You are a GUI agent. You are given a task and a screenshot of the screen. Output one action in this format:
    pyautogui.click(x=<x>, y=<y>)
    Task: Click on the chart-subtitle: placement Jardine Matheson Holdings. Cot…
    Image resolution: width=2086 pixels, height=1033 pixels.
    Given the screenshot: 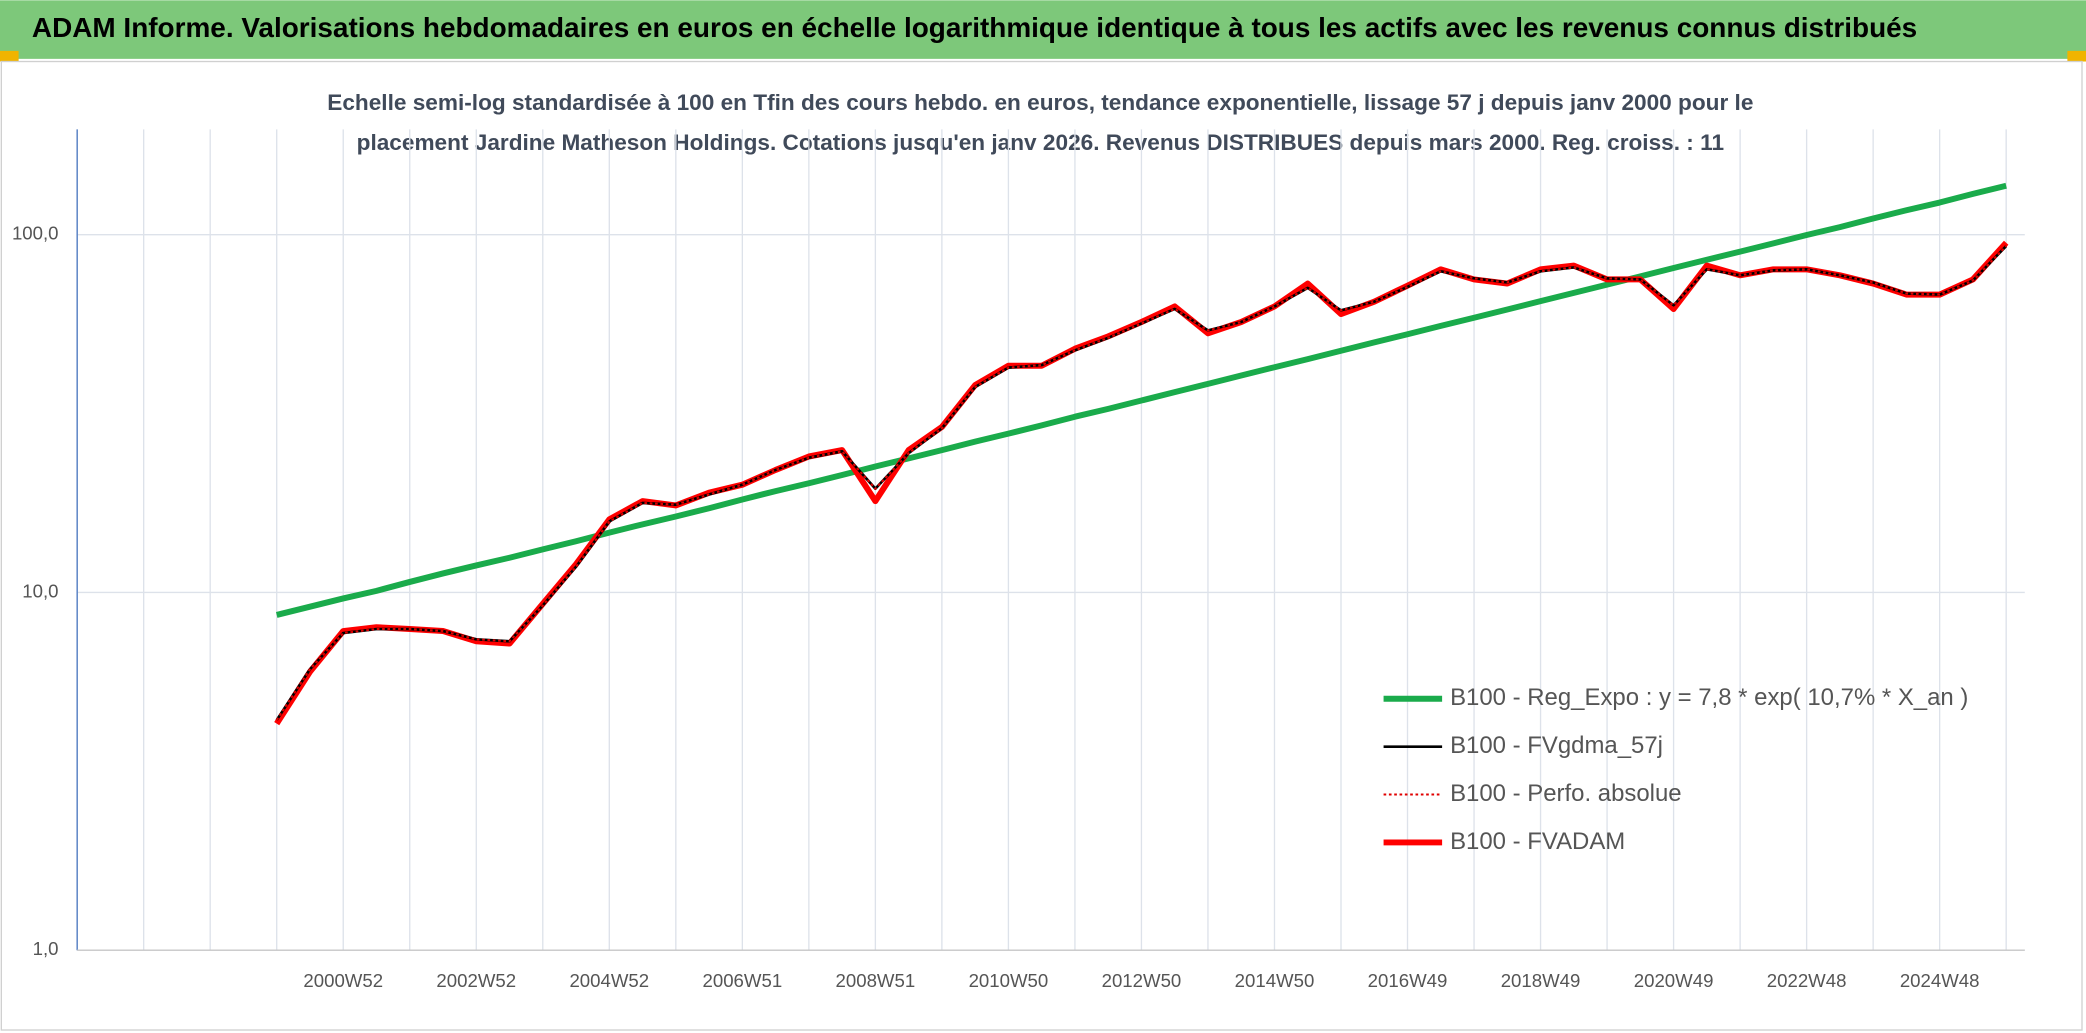 What is the action you would take?
    pyautogui.click(x=1040, y=142)
    